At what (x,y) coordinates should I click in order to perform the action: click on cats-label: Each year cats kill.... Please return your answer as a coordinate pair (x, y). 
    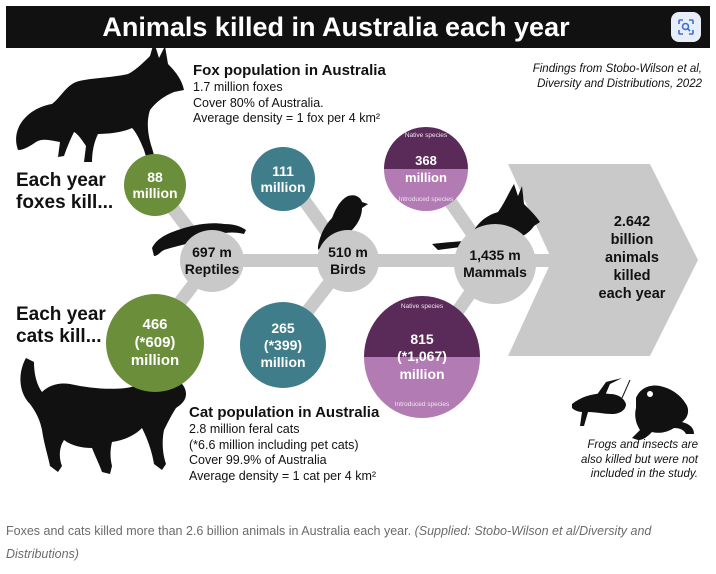
    Looking at the image, I should click on (61, 326).